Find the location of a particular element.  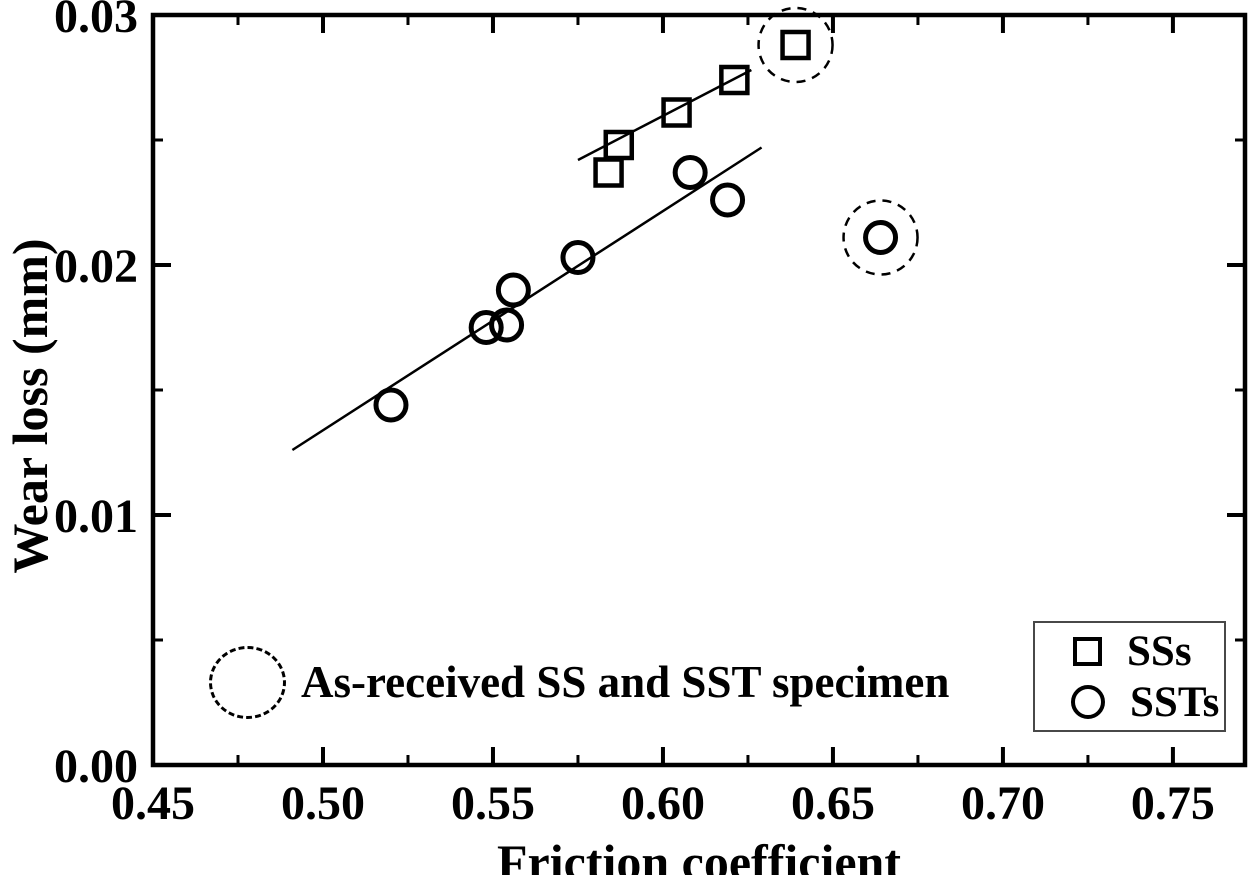

legend-box: SSs SSTs is located at coordinates (1129, 676).